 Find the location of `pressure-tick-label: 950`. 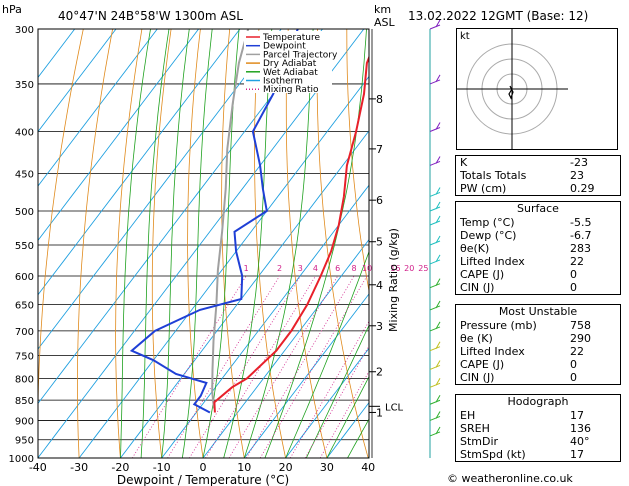

pressure-tick-label: 950 is located at coordinates (24, 441).